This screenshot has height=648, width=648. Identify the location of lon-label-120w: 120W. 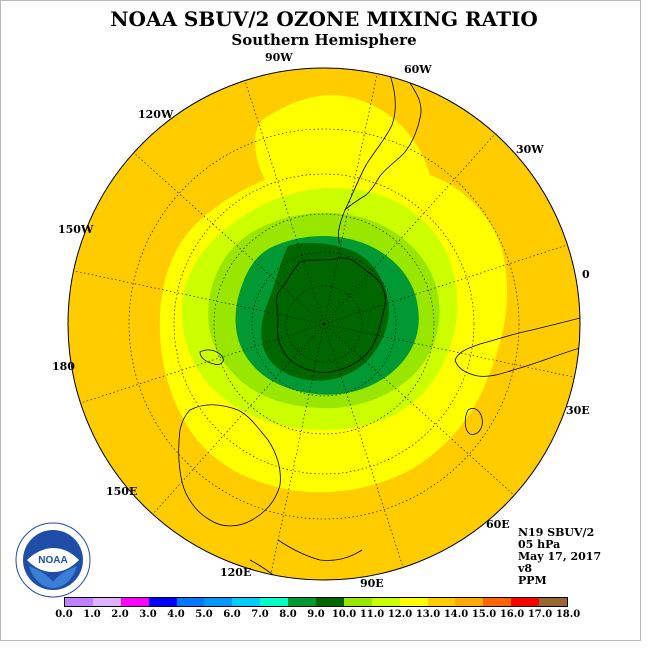
(156, 114).